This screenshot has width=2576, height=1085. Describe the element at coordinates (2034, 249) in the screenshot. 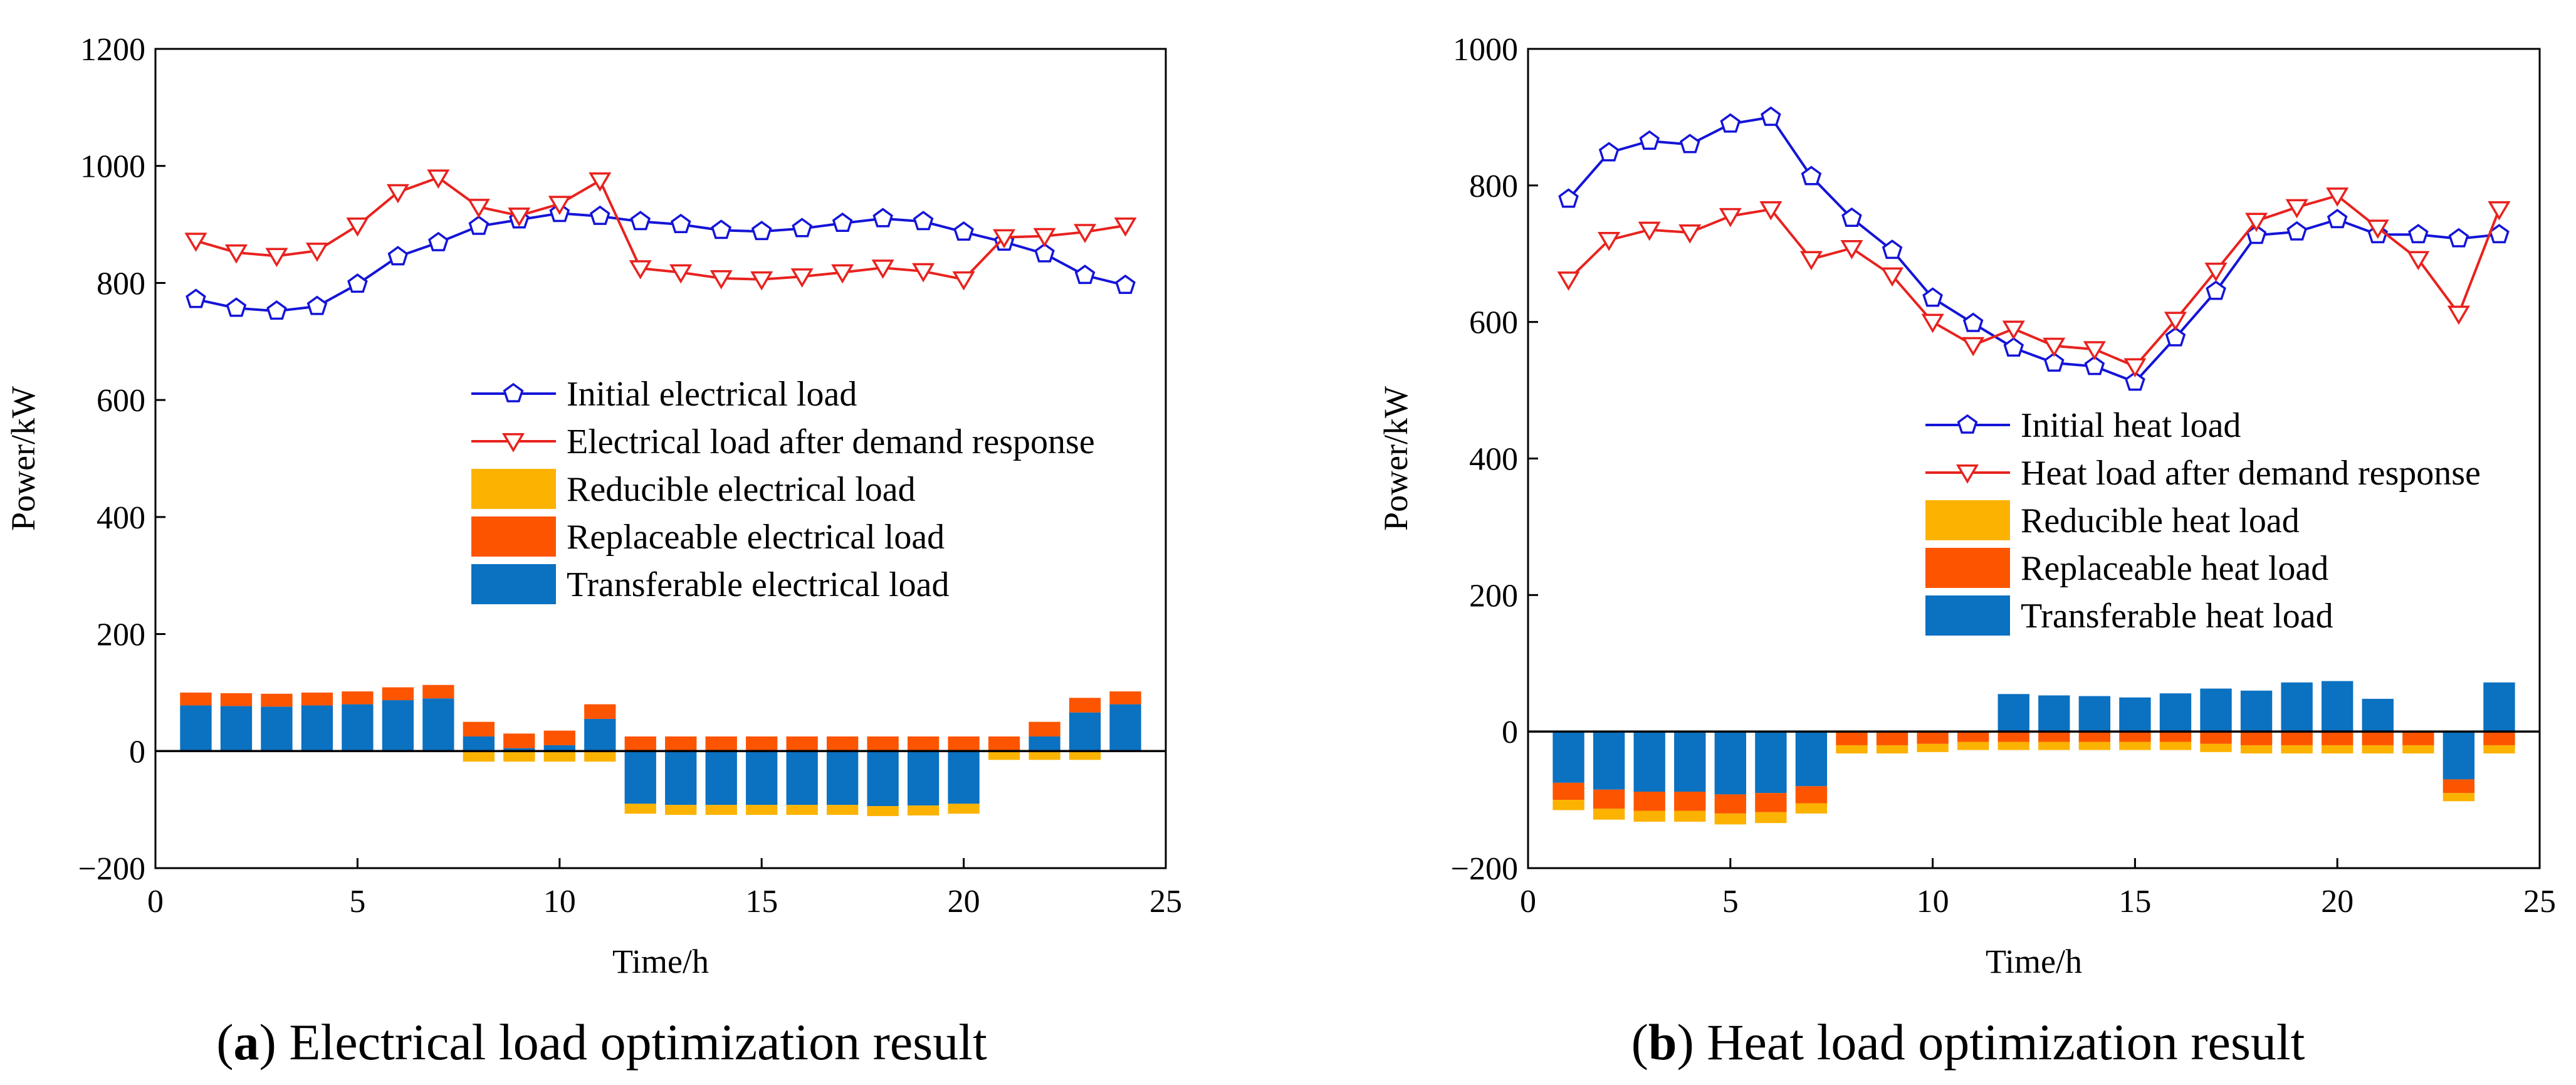

I see `line-initial-heat-load` at that location.